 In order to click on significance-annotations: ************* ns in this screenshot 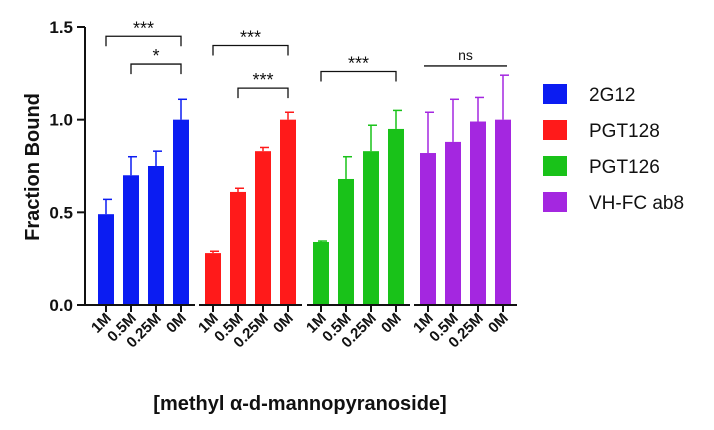, I will do `click(306, 58)`.